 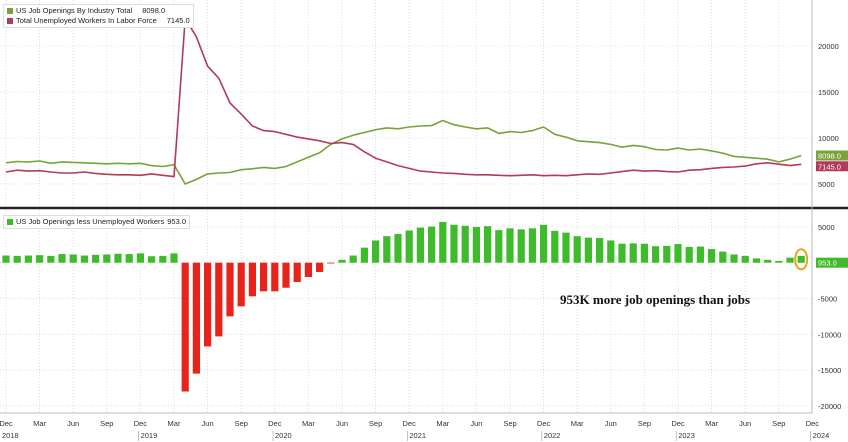 I want to click on legend-last-job-openings: 8098.0, so click(x=154, y=10).